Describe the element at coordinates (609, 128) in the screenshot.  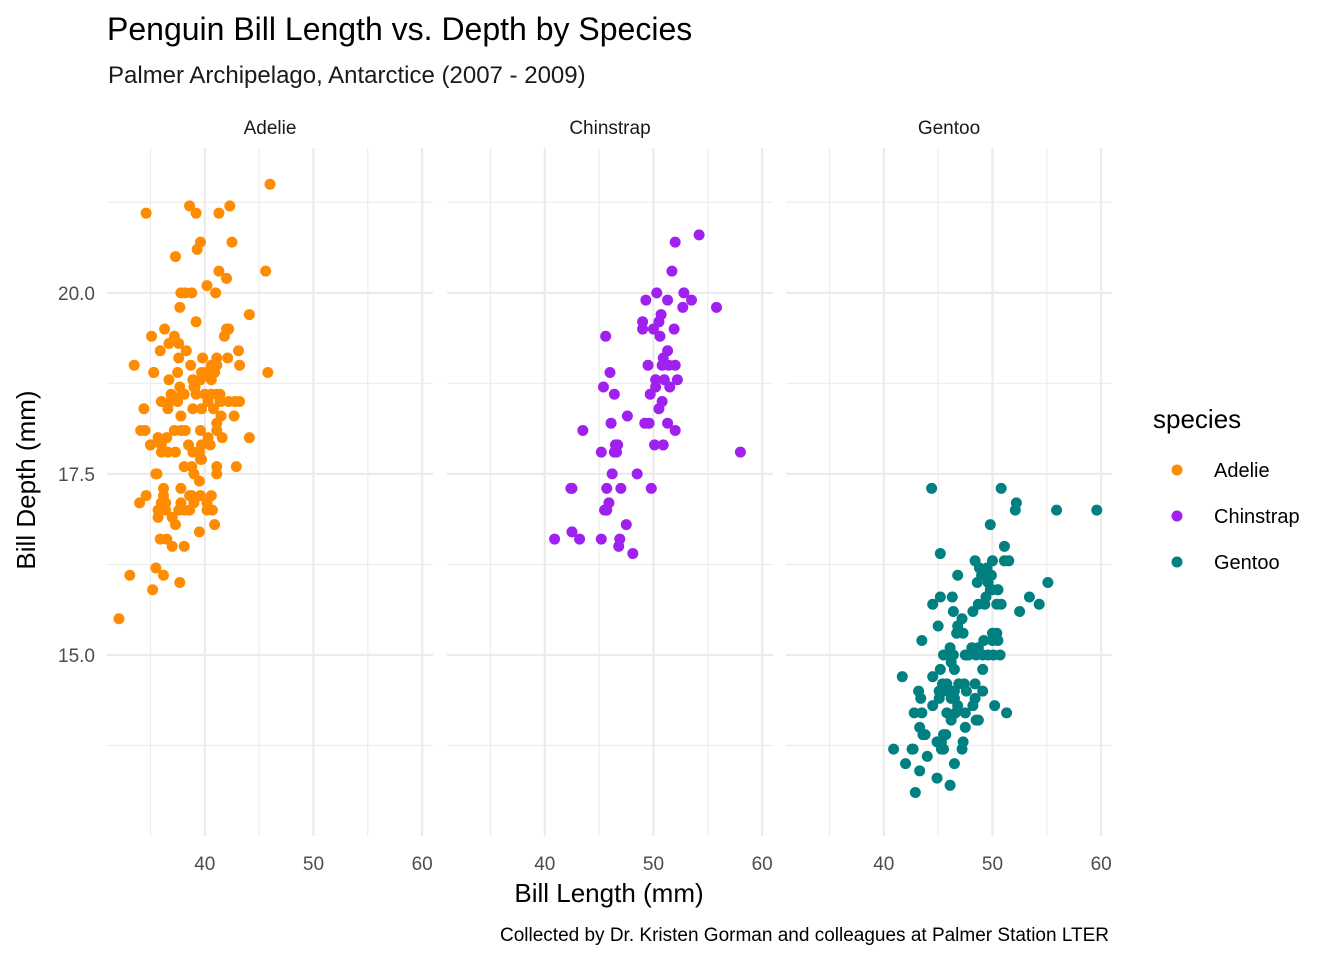
I see `facet-label: Chinstrap` at that location.